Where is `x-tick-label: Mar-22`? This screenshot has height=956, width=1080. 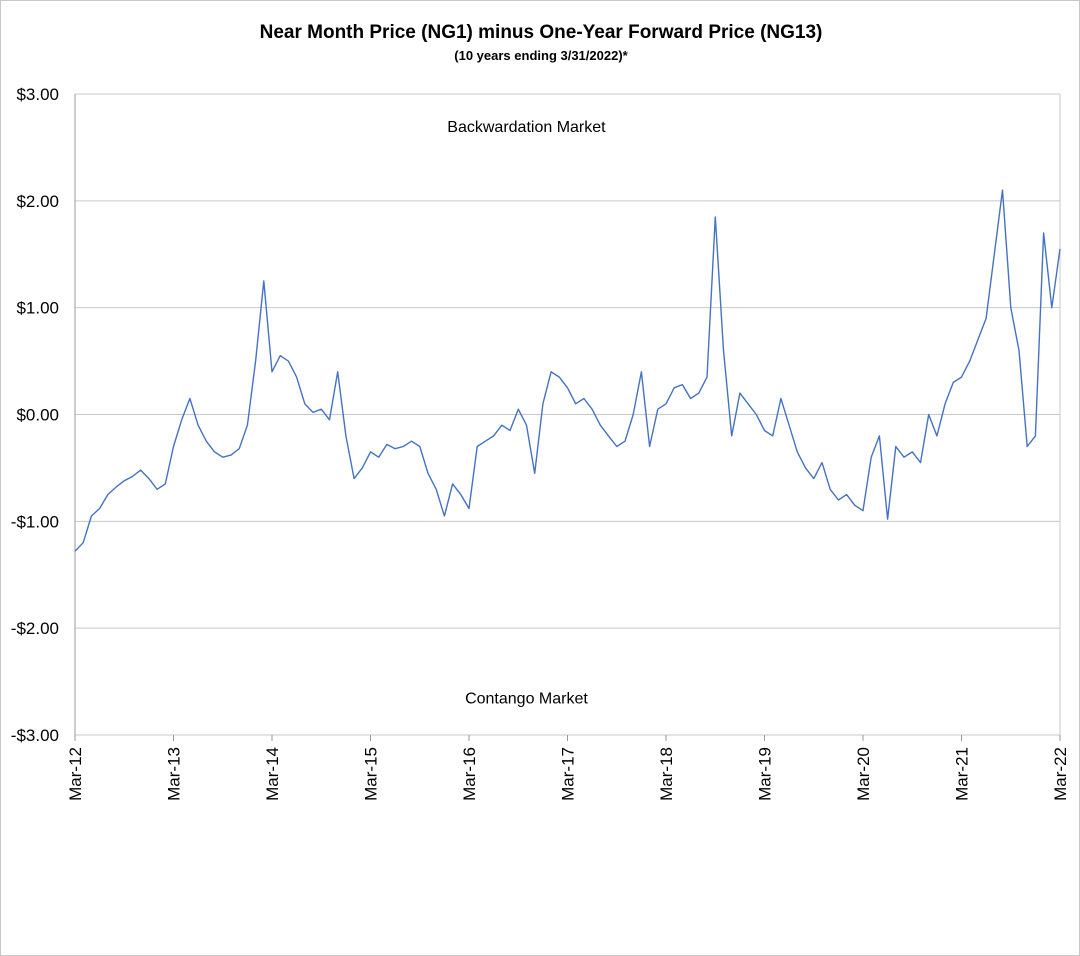 x-tick-label: Mar-22 is located at coordinates (1060, 774).